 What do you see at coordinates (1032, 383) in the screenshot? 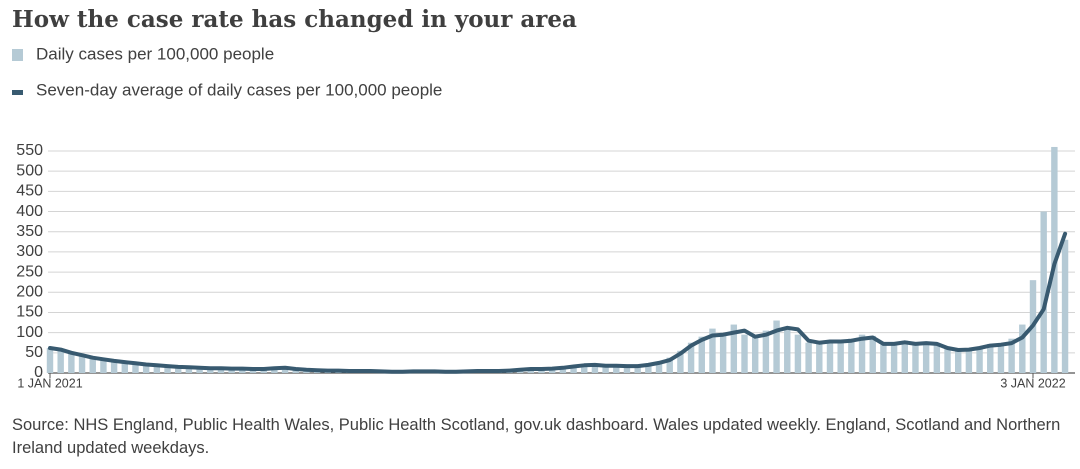
I see `x-tick-label: 3 JAN 2022` at bounding box center [1032, 383].